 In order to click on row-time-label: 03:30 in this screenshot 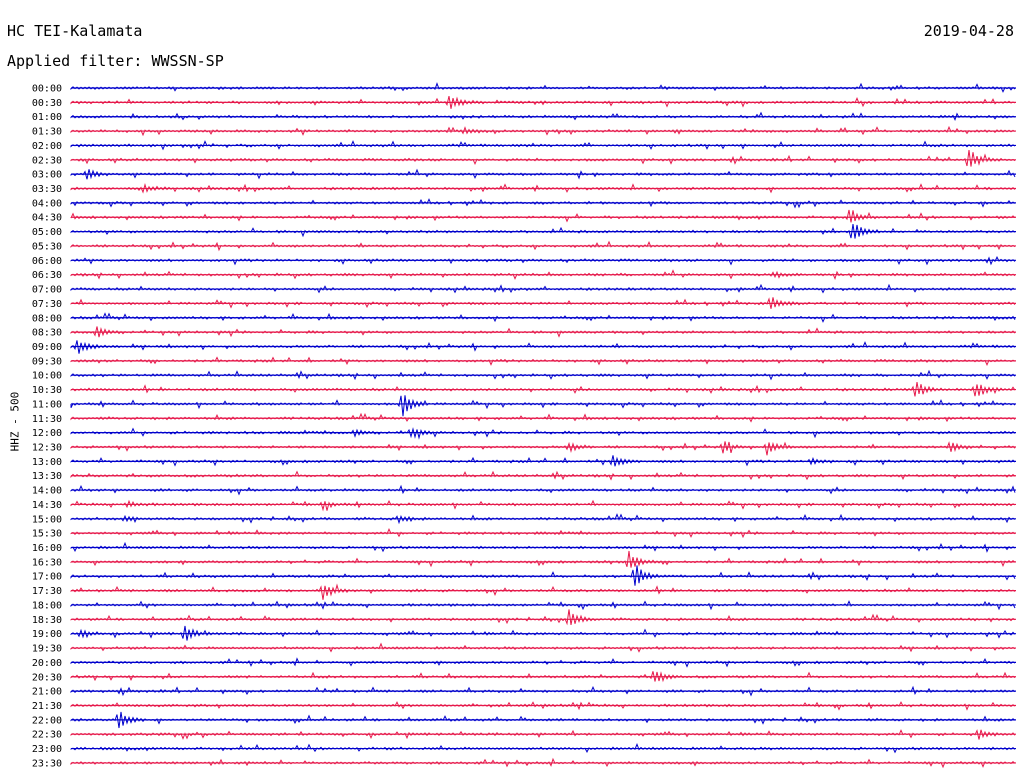, I will do `click(47, 189)`.